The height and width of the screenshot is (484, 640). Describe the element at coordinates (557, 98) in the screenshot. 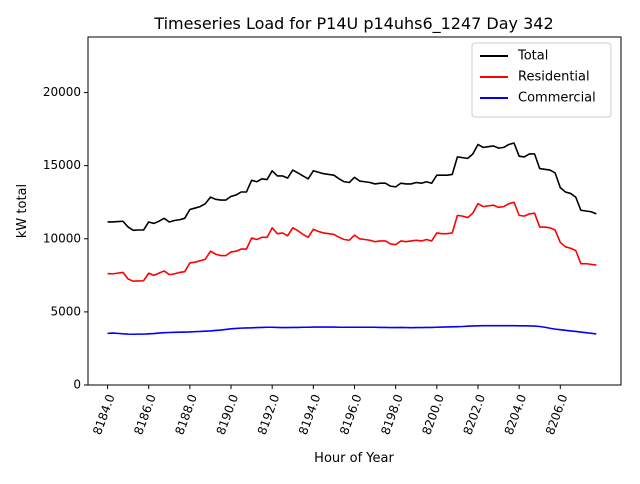

I see `legend-label-commercial: Commercial` at that location.